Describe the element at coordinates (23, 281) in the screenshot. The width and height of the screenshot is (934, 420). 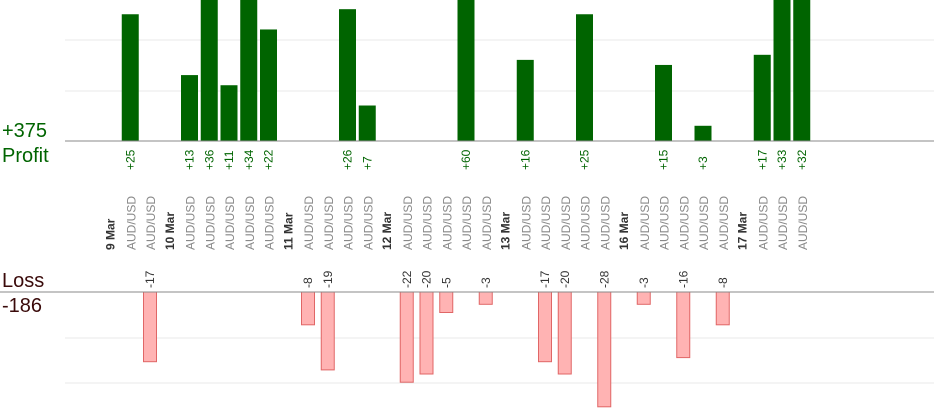
I see `loss-label: Loss` at that location.